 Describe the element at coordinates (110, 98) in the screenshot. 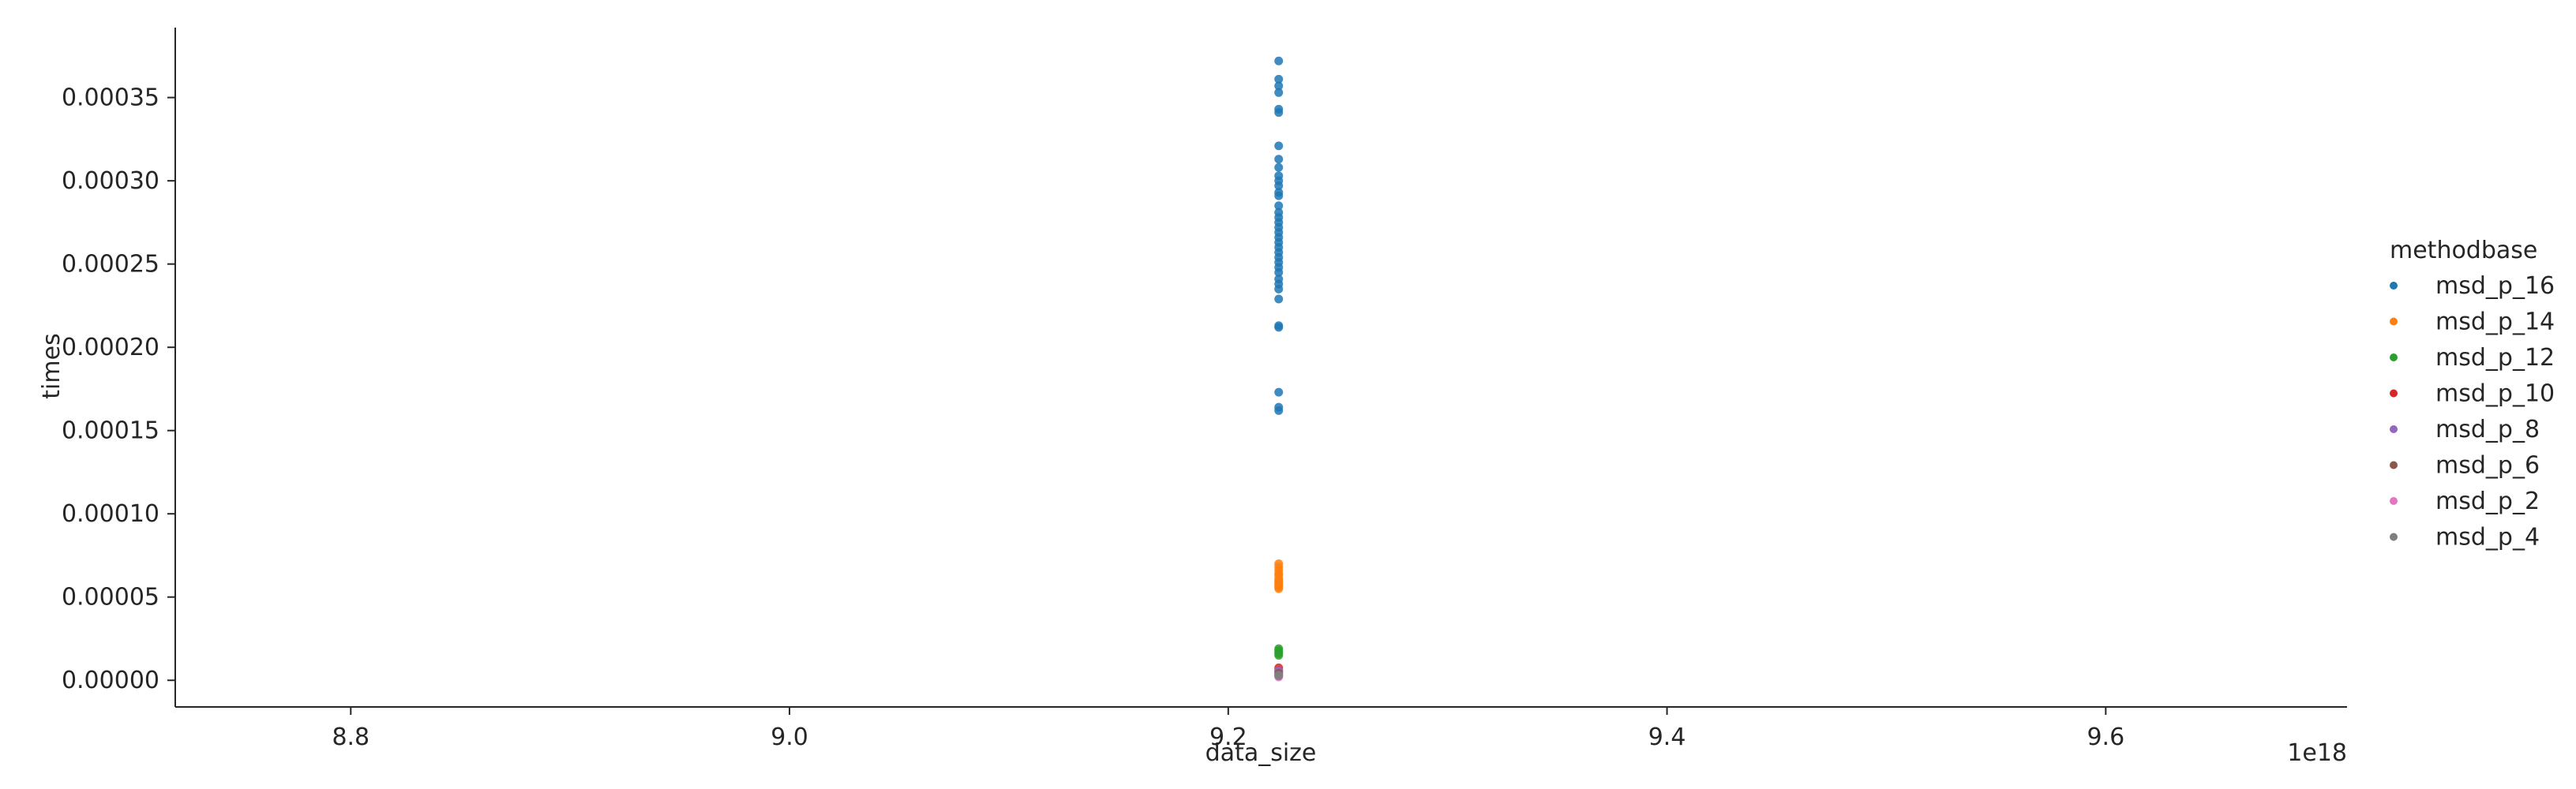

I see `y-tick-label: 0.00035` at that location.